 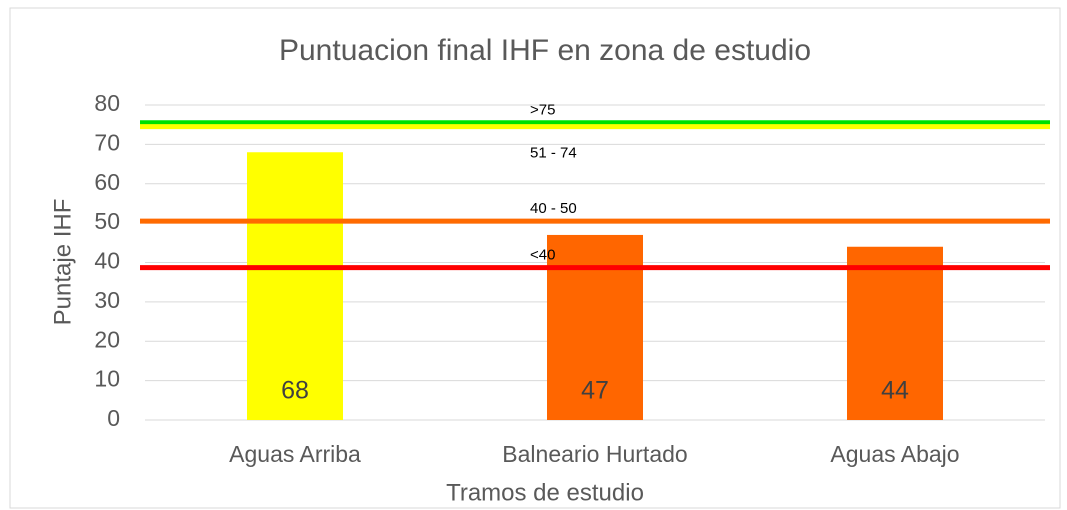 What do you see at coordinates (542, 255) in the screenshot?
I see `reference-label: <40` at bounding box center [542, 255].